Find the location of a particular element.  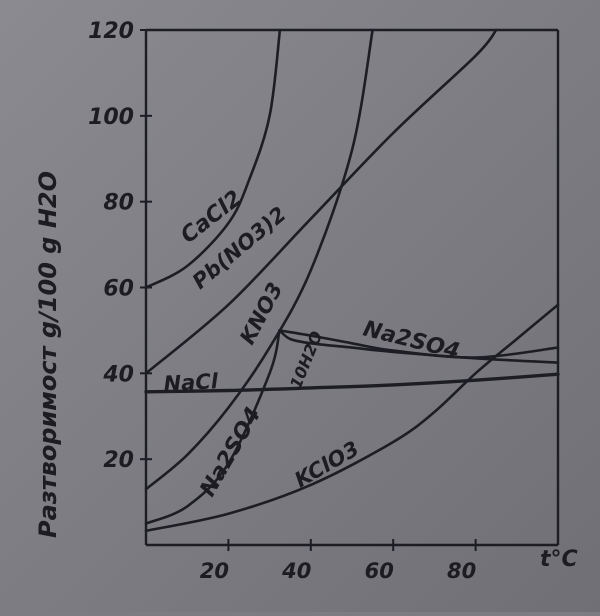

series-na2so4-anhydrous is located at coordinates (419, 344).